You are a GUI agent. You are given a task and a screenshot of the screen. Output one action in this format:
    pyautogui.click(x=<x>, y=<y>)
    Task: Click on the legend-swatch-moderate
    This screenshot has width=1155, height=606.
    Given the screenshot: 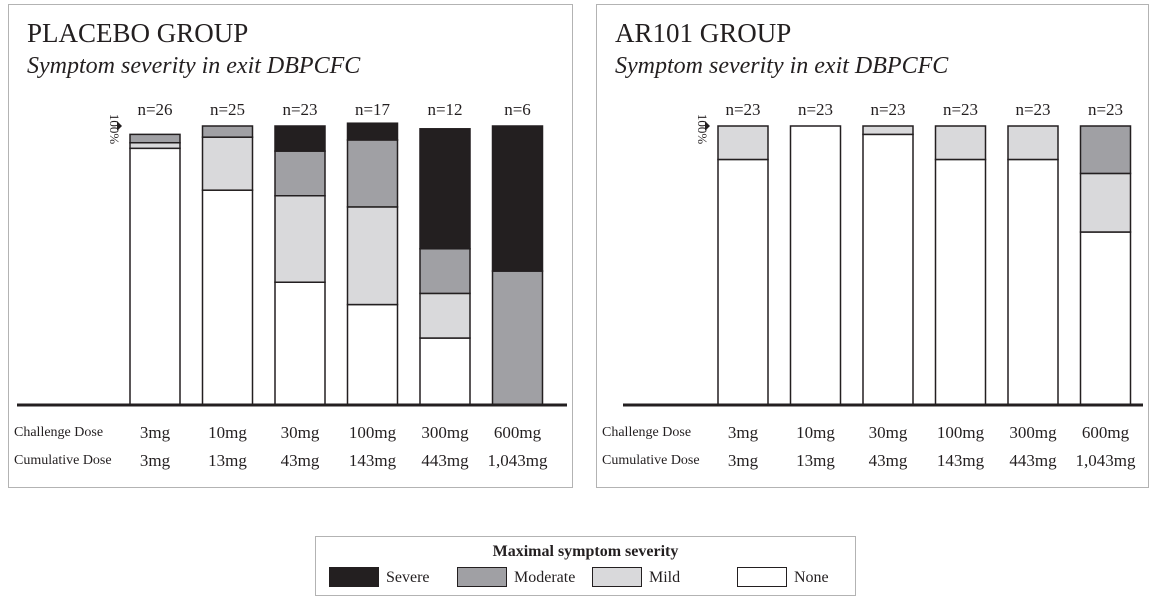 What is the action you would take?
    pyautogui.click(x=482, y=577)
    